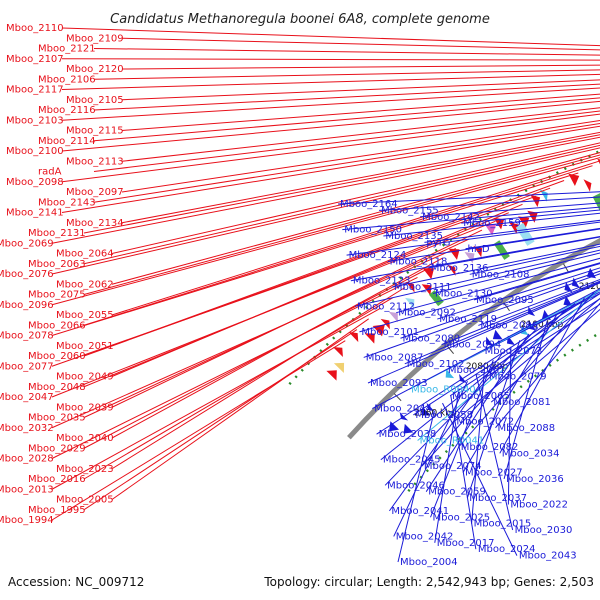 This screenshot has height=600, width=600. I want to click on gene-label: Mboo_2124, so click(378, 255).